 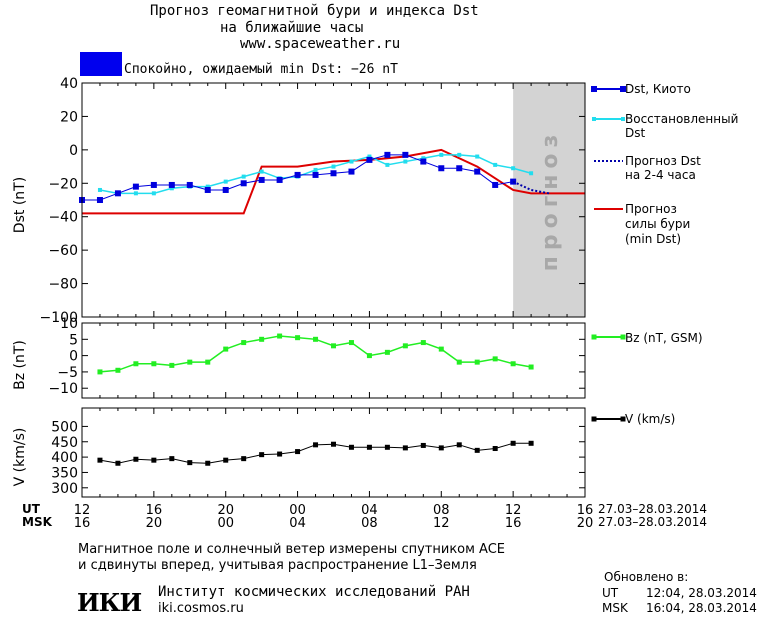 I want to click on y-axis-label-1: Bz (nT), so click(x=20, y=365).